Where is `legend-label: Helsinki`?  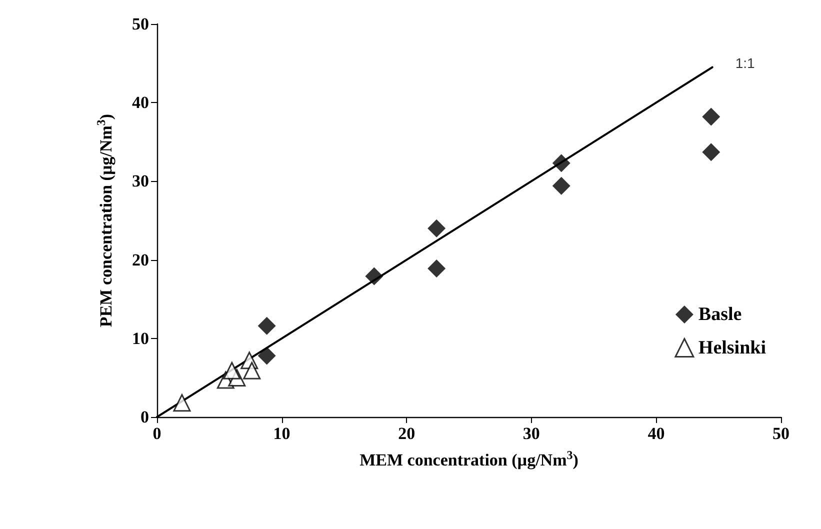 legend-label: Helsinki is located at coordinates (732, 347).